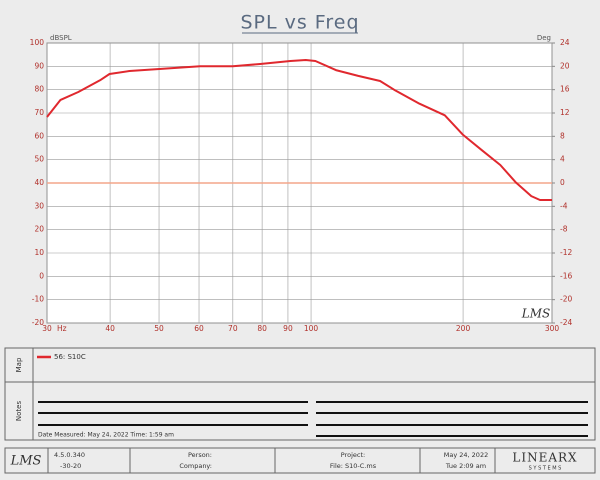 This screenshot has width=600, height=480. I want to click on y2-tick-label: -20, so click(566, 299).